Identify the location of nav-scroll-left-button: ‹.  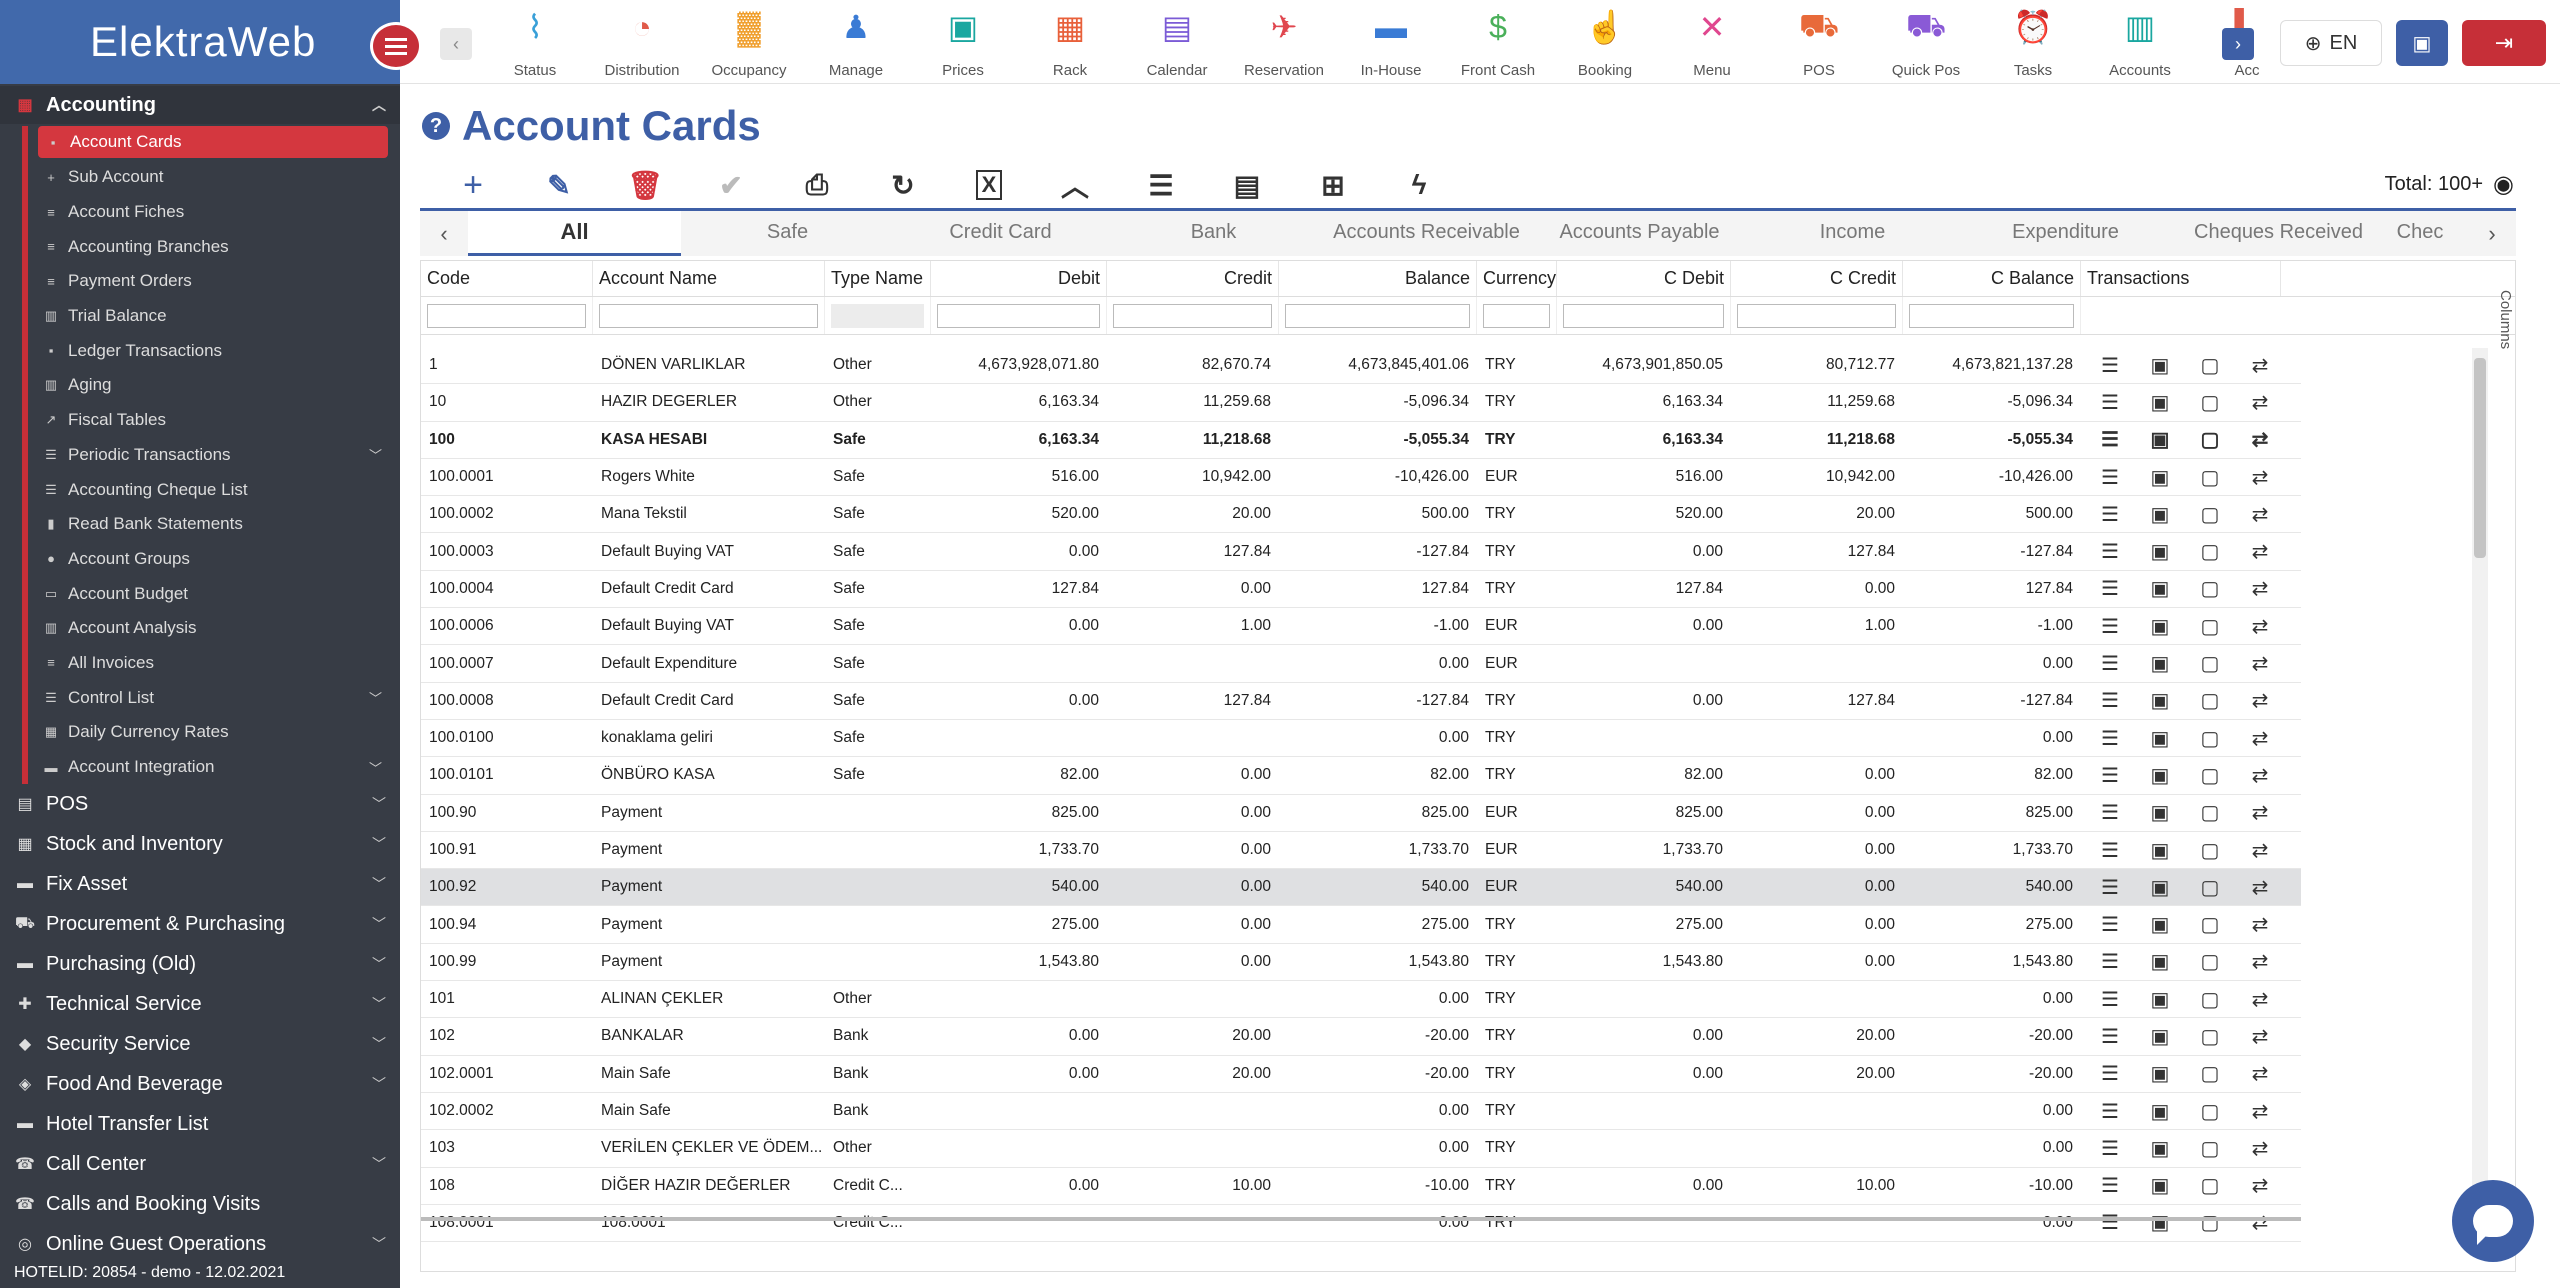
(456, 44).